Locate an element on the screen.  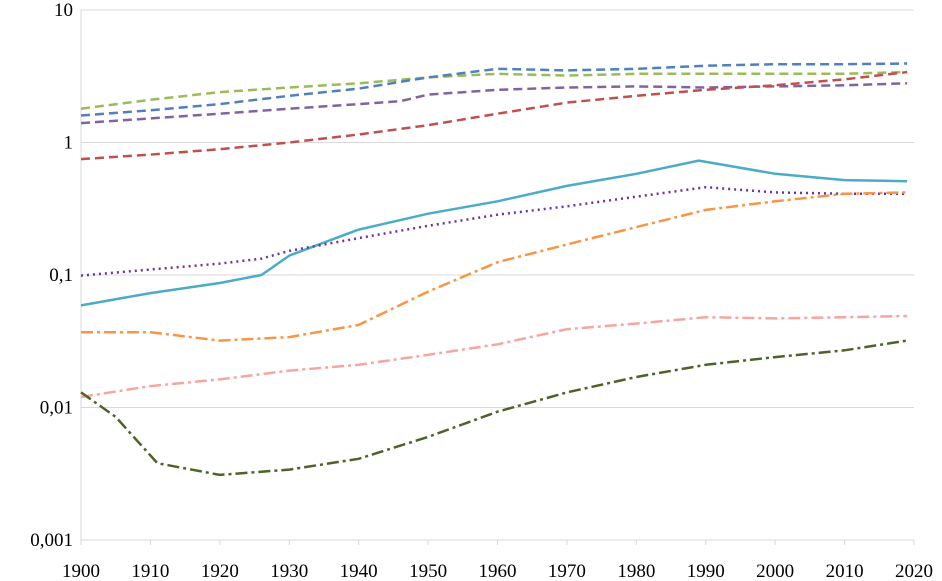
y-tick-label: 1 is located at coordinates (69, 143).